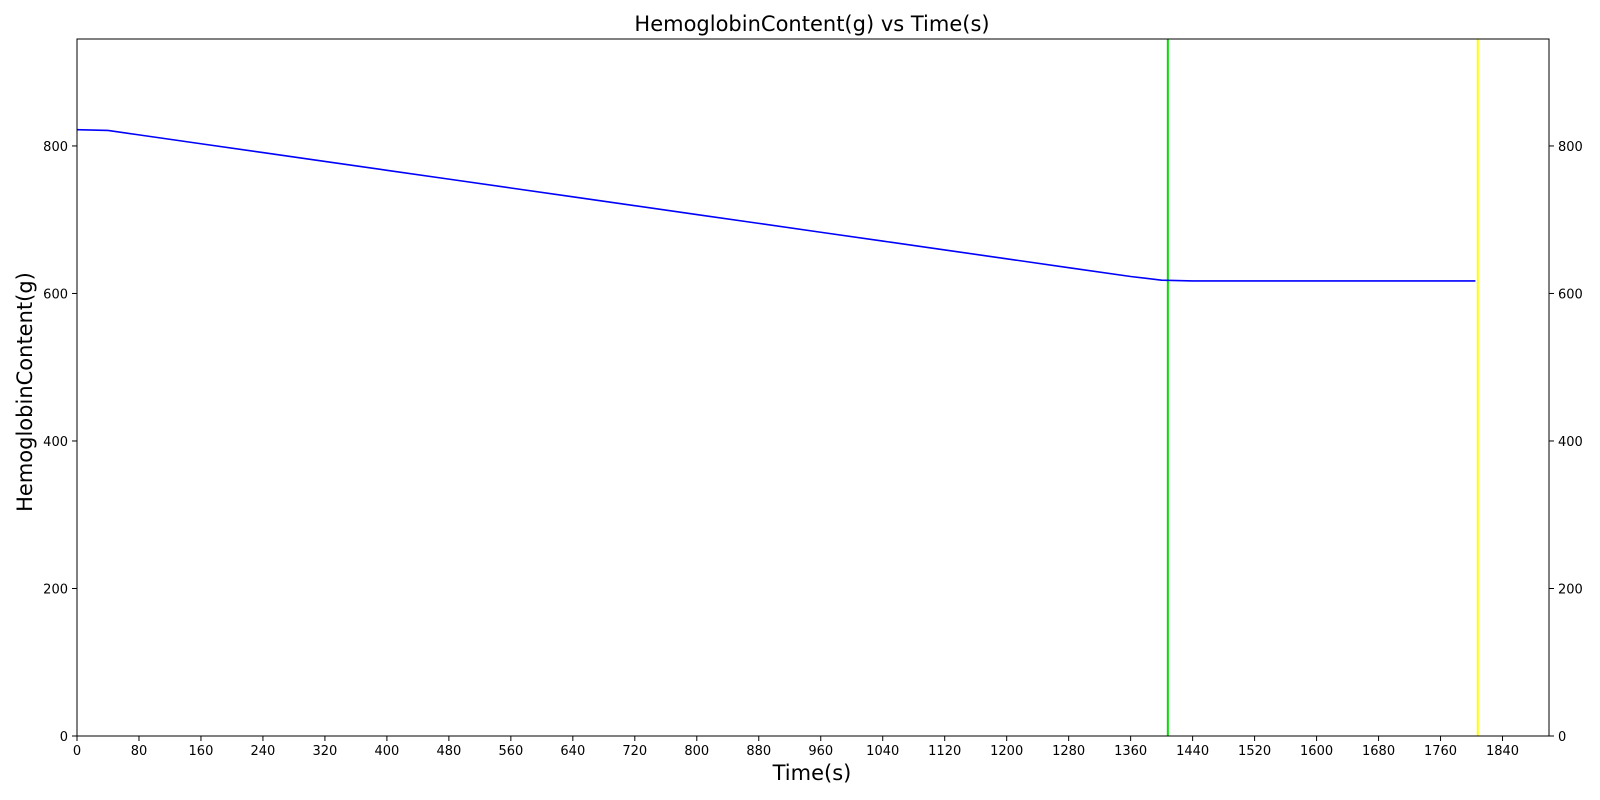 The image size is (1600, 800). What do you see at coordinates (1570, 589) in the screenshot?
I see `y-tick-label-right: 200` at bounding box center [1570, 589].